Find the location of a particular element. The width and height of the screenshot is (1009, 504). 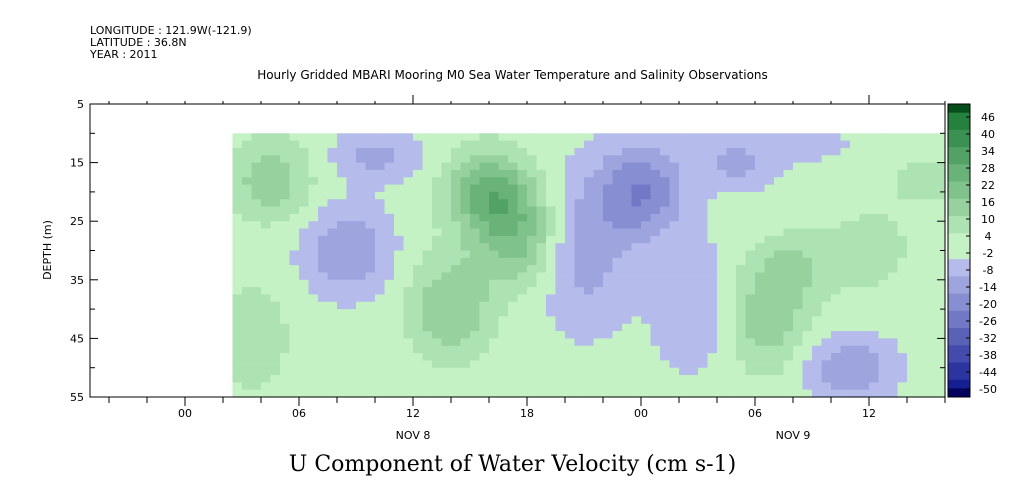

x-tick-label: 06 is located at coordinates (755, 413).